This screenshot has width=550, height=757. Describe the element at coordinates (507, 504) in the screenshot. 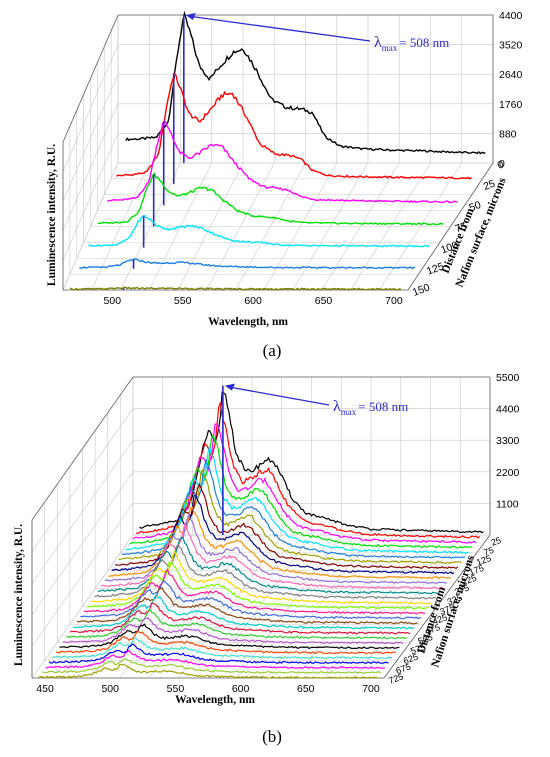

I see `z-tick-label: 1100` at that location.